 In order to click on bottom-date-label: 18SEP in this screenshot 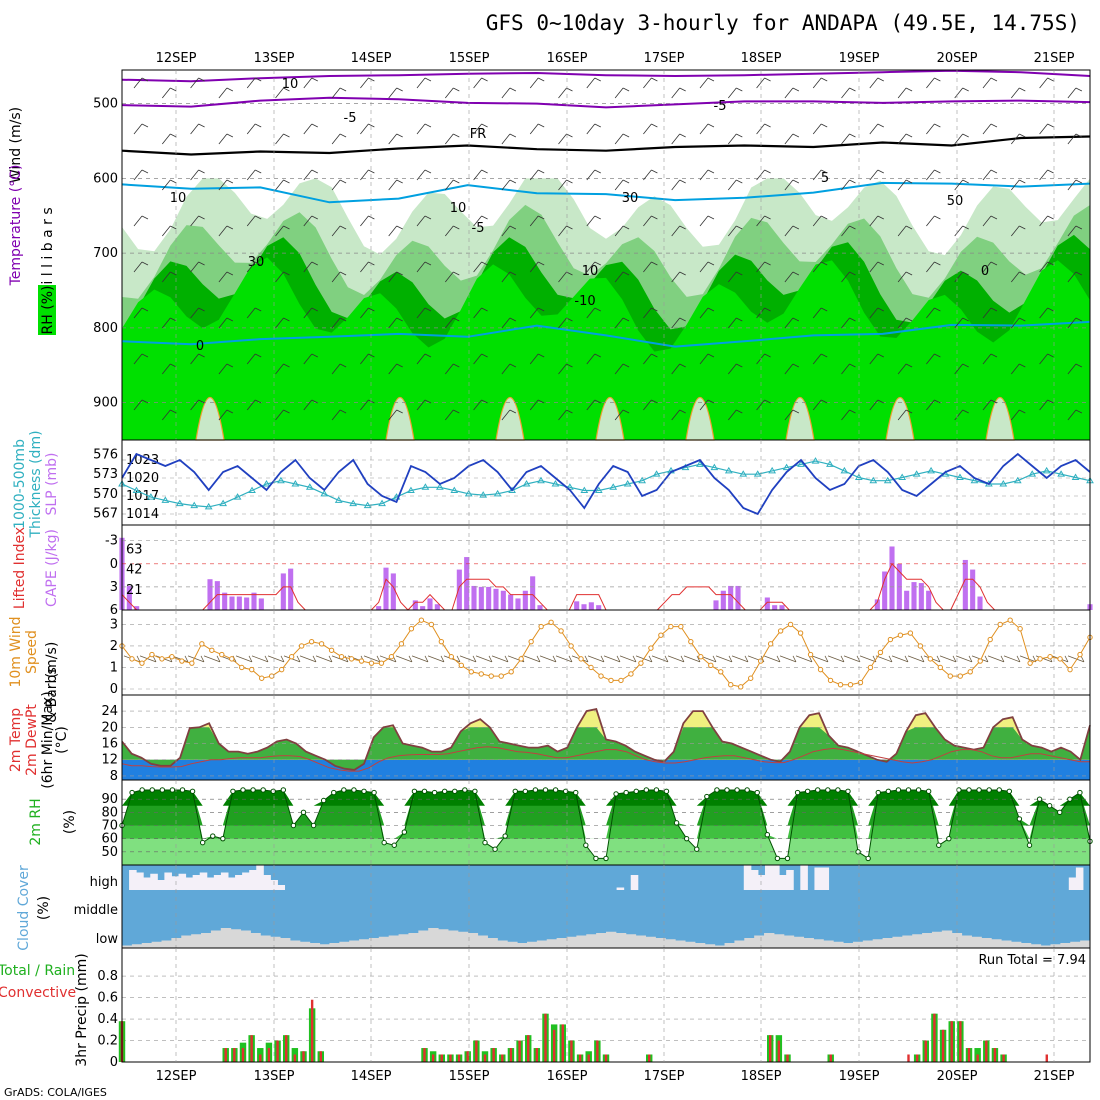, I will do `click(761, 1076)`.